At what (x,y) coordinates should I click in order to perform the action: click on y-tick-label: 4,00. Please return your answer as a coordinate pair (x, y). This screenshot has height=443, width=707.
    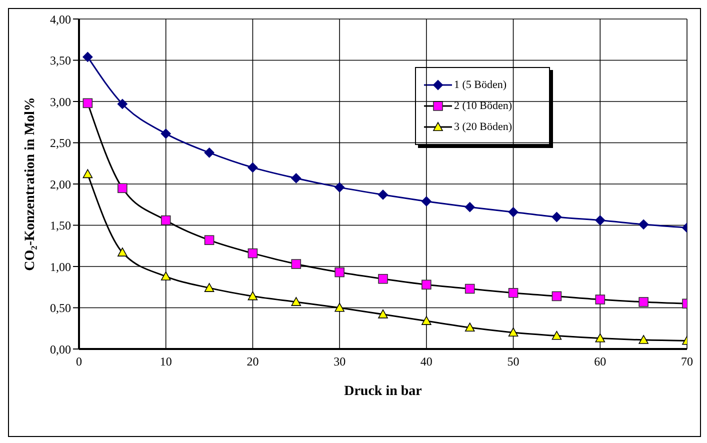
    Looking at the image, I should click on (60, 19).